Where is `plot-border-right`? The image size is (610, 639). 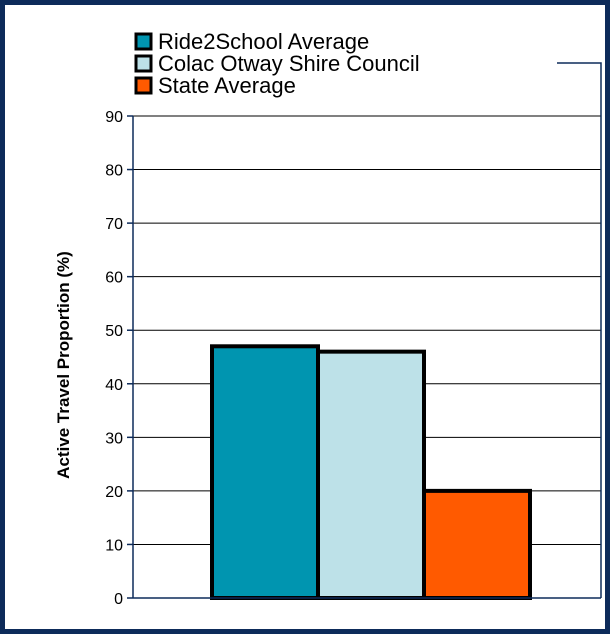
plot-border-right is located at coordinates (579, 330).